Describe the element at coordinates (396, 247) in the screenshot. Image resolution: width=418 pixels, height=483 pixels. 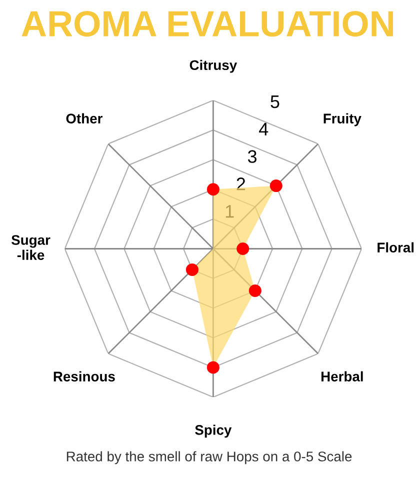
I see `spoke-label: Floral` at that location.